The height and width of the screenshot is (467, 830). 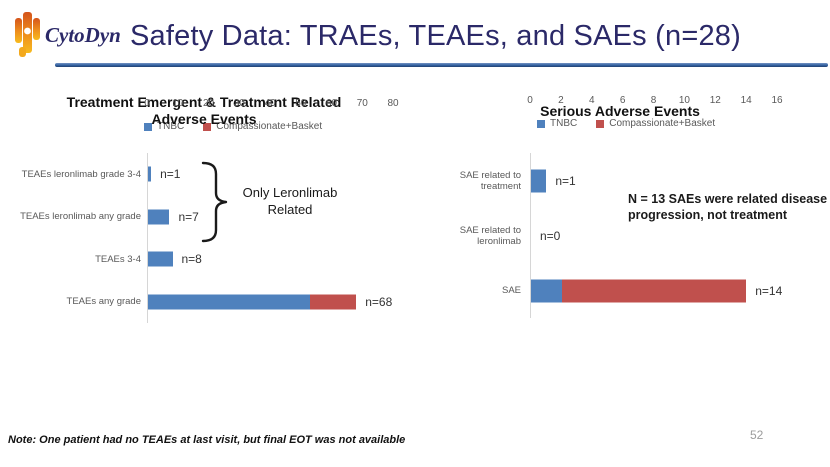 I want to click on logo-text: CytoDyn, so click(x=83, y=34).